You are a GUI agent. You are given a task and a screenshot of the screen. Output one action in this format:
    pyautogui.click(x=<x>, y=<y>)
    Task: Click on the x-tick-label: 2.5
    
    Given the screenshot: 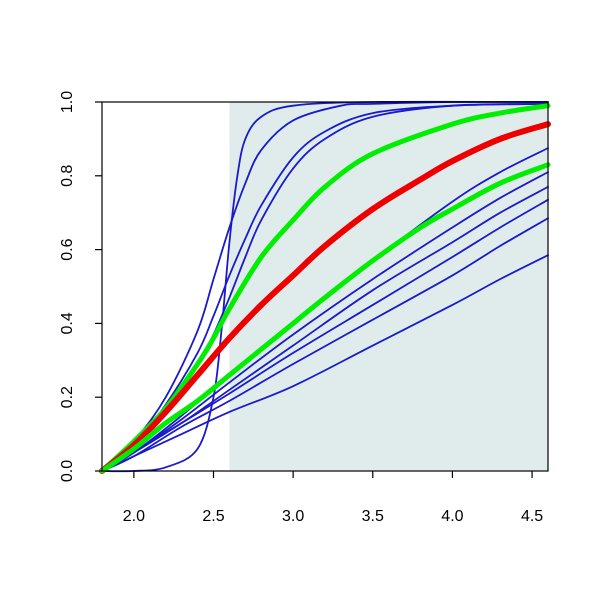 What is the action you would take?
    pyautogui.click(x=213, y=516)
    